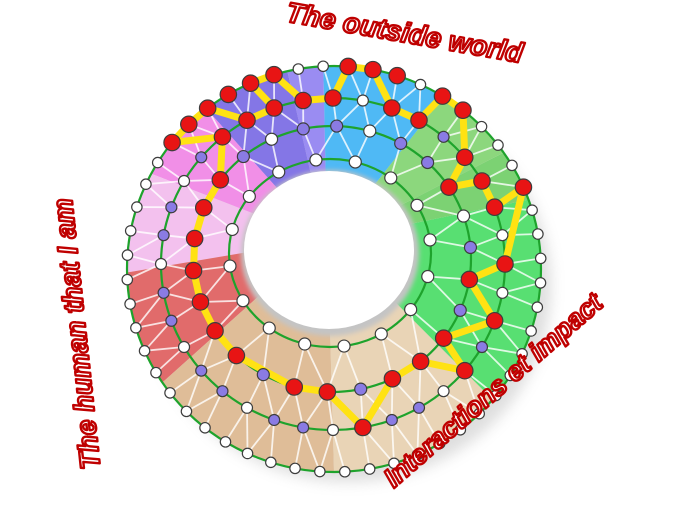 The image size is (677, 511). I want to click on sector-green-light, so click(439, 151).